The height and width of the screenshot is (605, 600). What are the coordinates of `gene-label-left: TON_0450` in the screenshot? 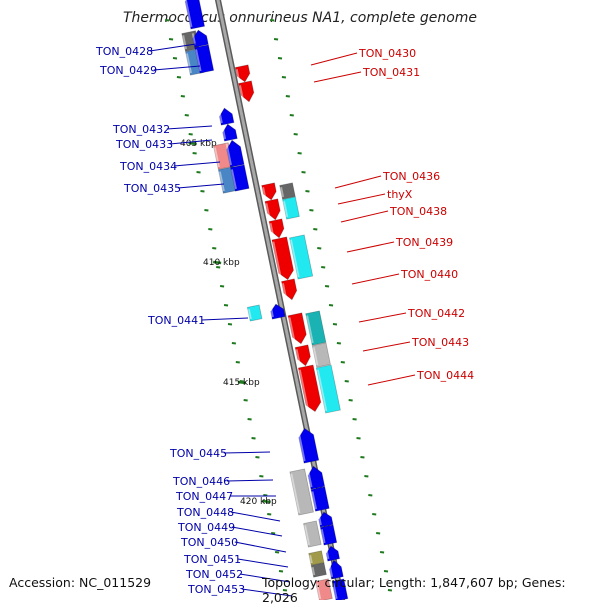 It's located at (209, 542).